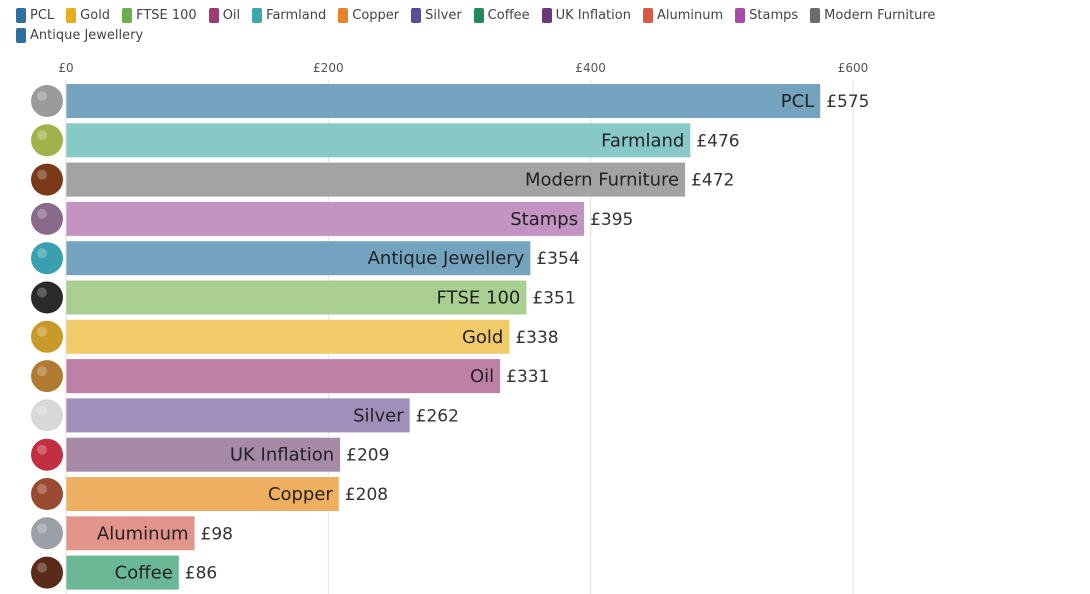 The height and width of the screenshot is (594, 1090). I want to click on bar-label: PCL, so click(797, 101).